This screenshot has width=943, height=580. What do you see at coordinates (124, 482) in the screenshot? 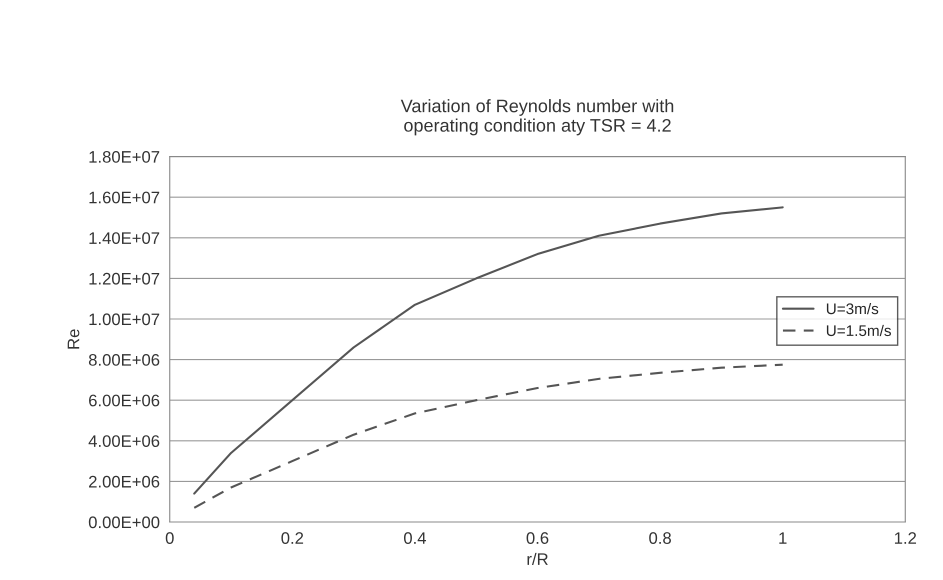
I see `y-tick-label: 2.00E+06` at bounding box center [124, 482].